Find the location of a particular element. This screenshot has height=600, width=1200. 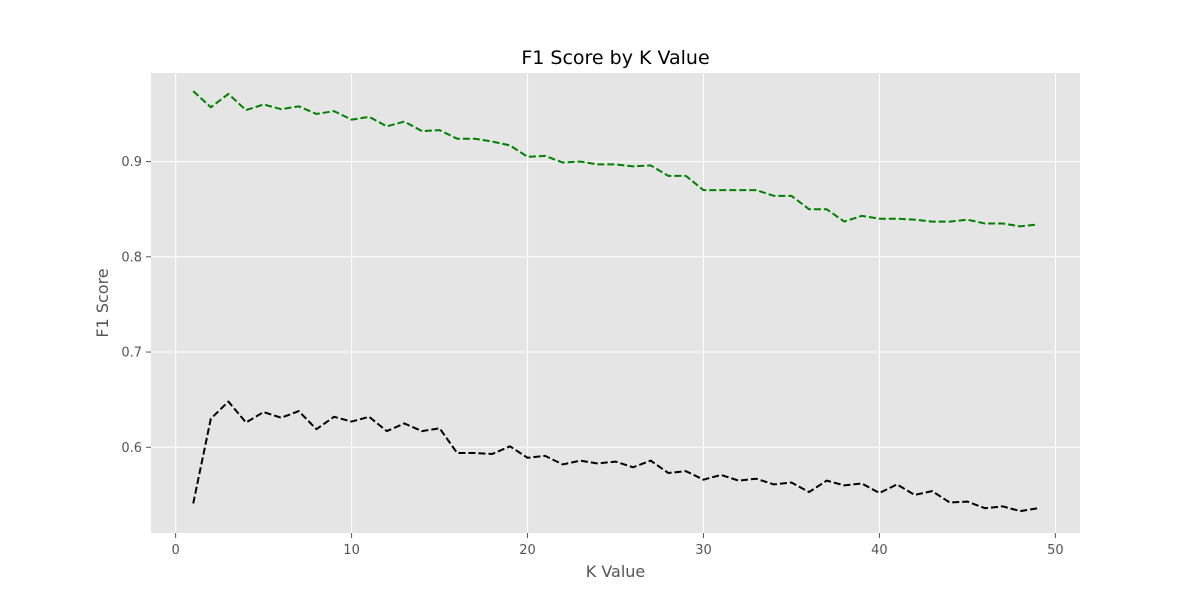

x-tick-label: 30 is located at coordinates (703, 550).